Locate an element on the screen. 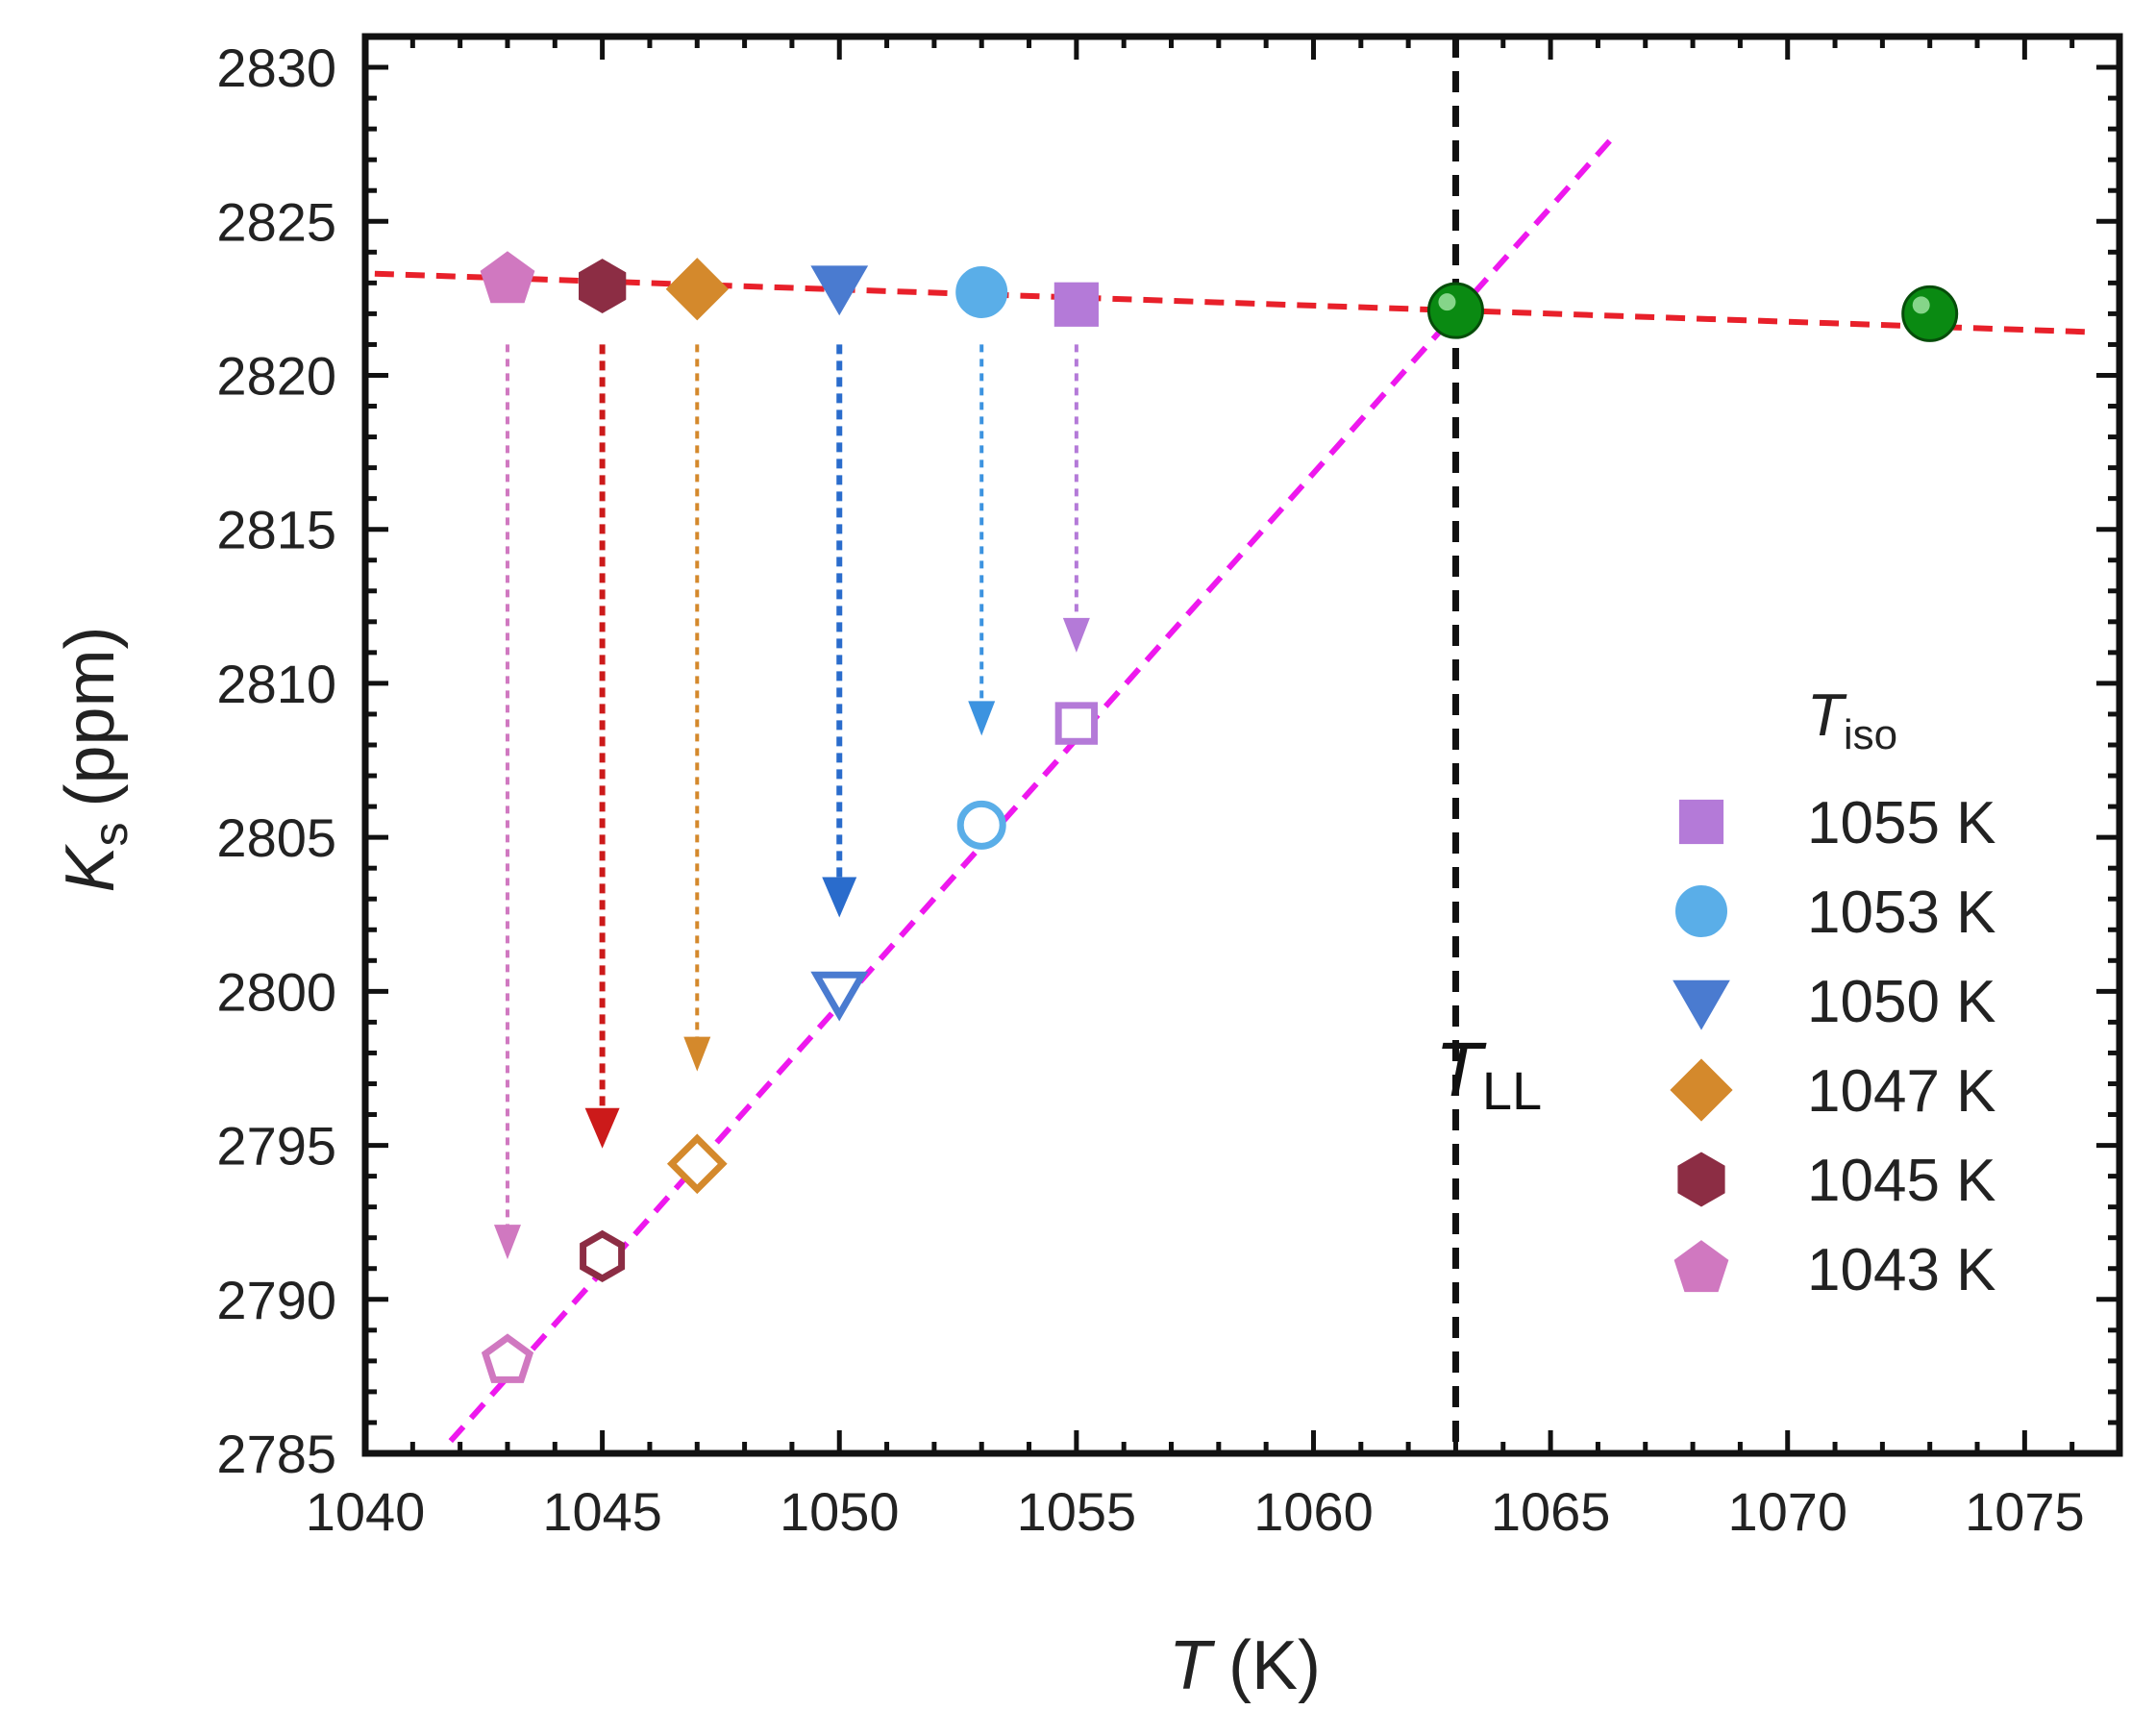  x-tick-label: 1070 is located at coordinates (1787, 1512).